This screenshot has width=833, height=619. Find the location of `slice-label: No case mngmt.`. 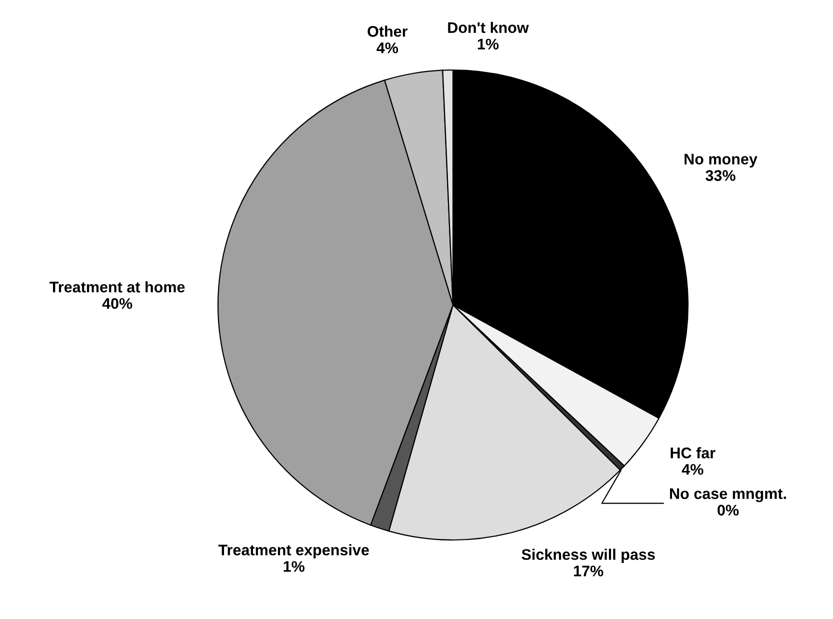

slice-label: No case mngmt. is located at coordinates (728, 495).